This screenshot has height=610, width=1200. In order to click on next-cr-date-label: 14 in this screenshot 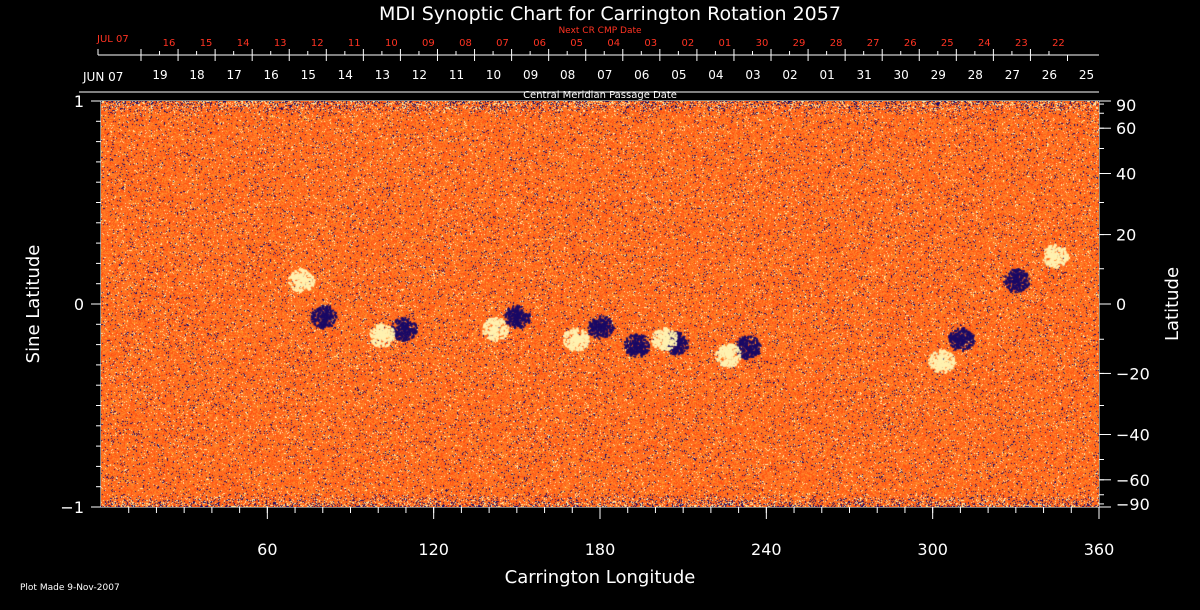, I will do `click(243, 43)`.